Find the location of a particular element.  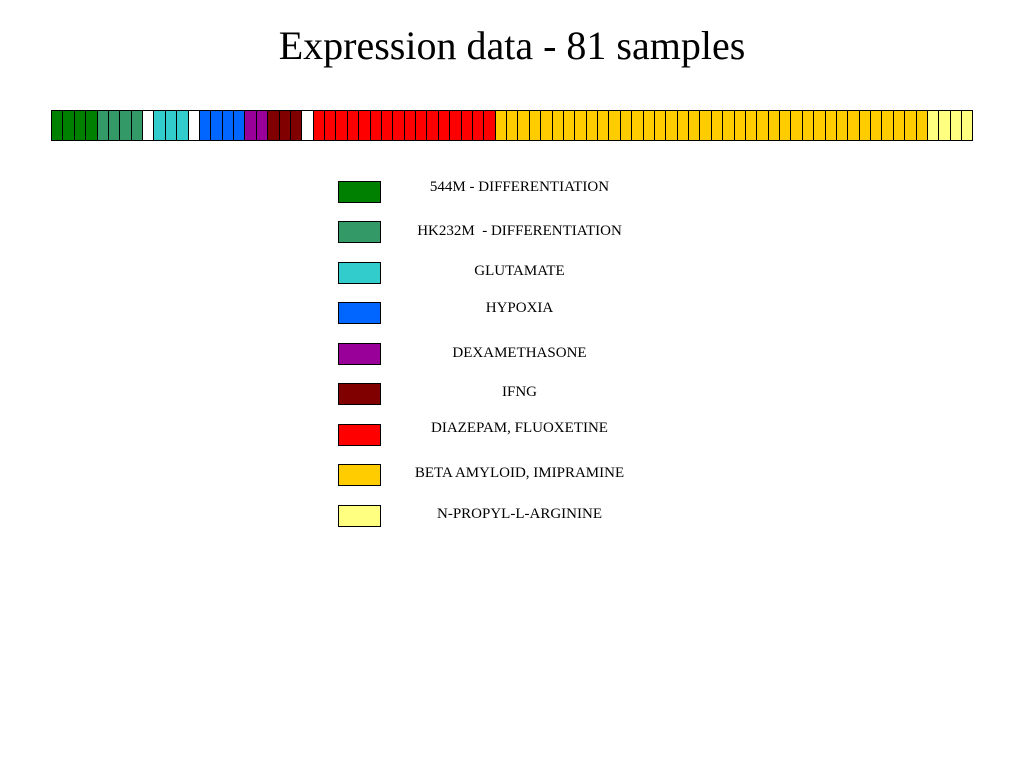

legend-item-544m: 544M - DIFFERENTIATION is located at coordinates (498, 191).